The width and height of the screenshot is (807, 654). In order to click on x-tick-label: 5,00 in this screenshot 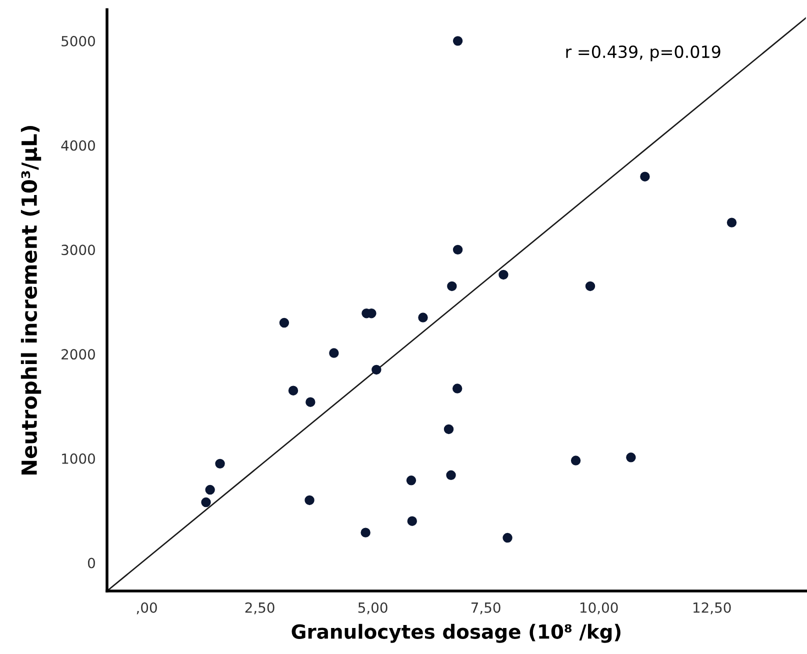, I will do `click(373, 608)`.